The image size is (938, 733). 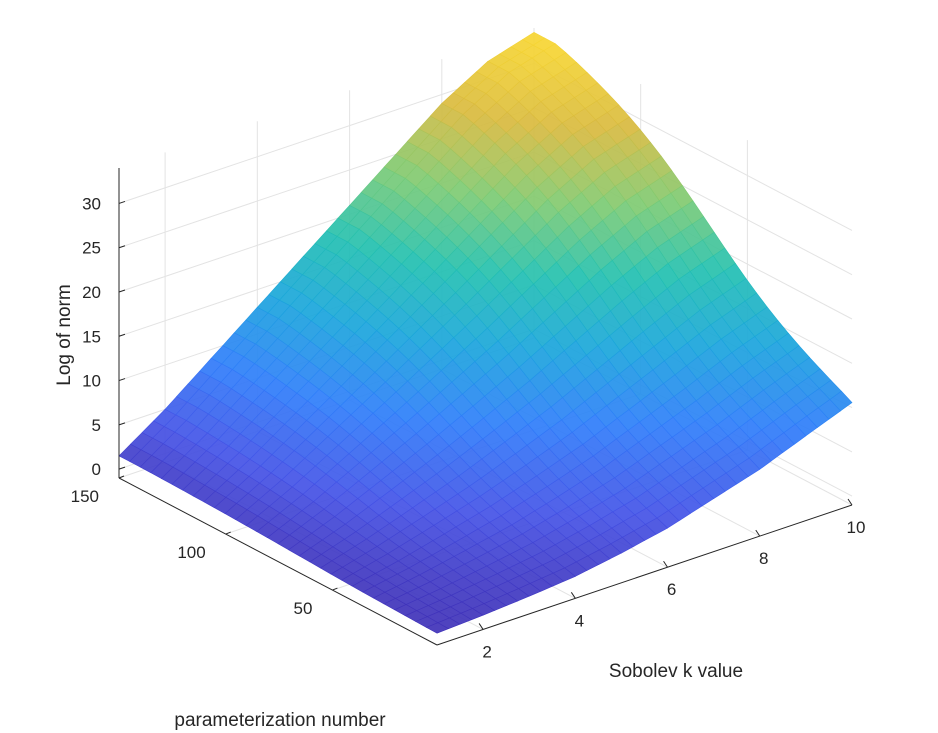 I want to click on z-tick-label: 10, so click(x=91, y=381).